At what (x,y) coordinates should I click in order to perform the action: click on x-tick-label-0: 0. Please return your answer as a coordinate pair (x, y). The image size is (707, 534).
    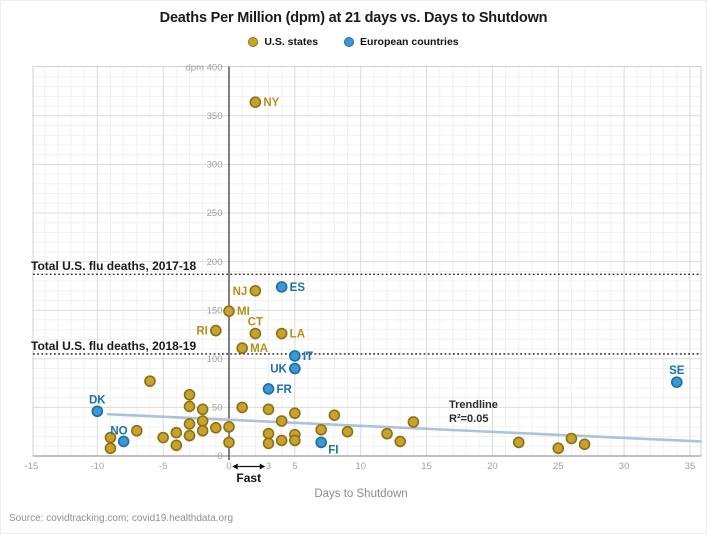
    Looking at the image, I should click on (228, 466).